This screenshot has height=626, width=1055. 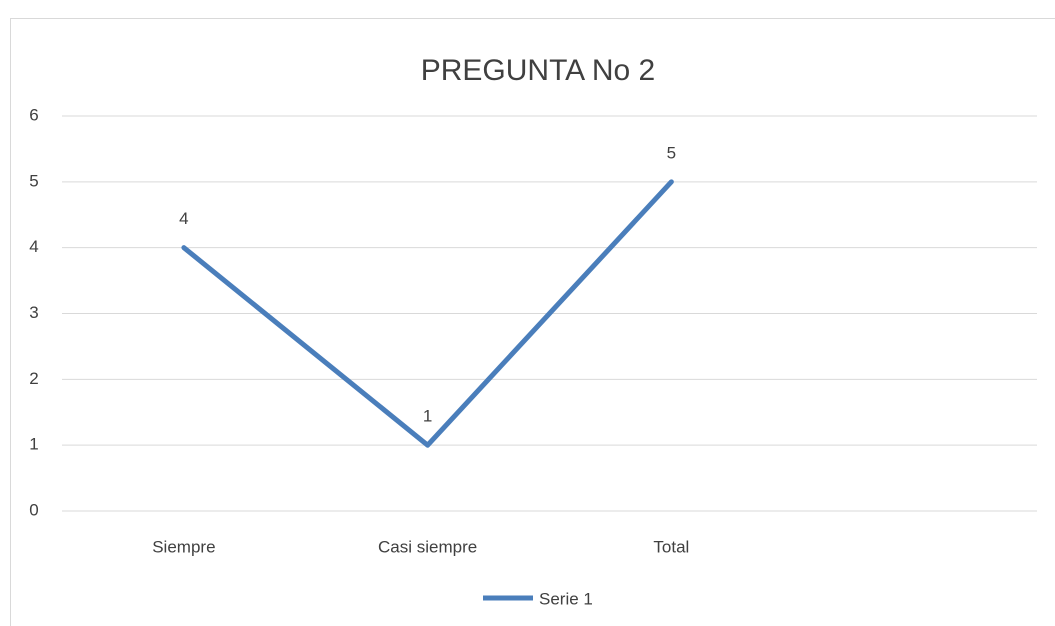 I want to click on x-tick-label: Casi siempre, so click(x=427, y=546).